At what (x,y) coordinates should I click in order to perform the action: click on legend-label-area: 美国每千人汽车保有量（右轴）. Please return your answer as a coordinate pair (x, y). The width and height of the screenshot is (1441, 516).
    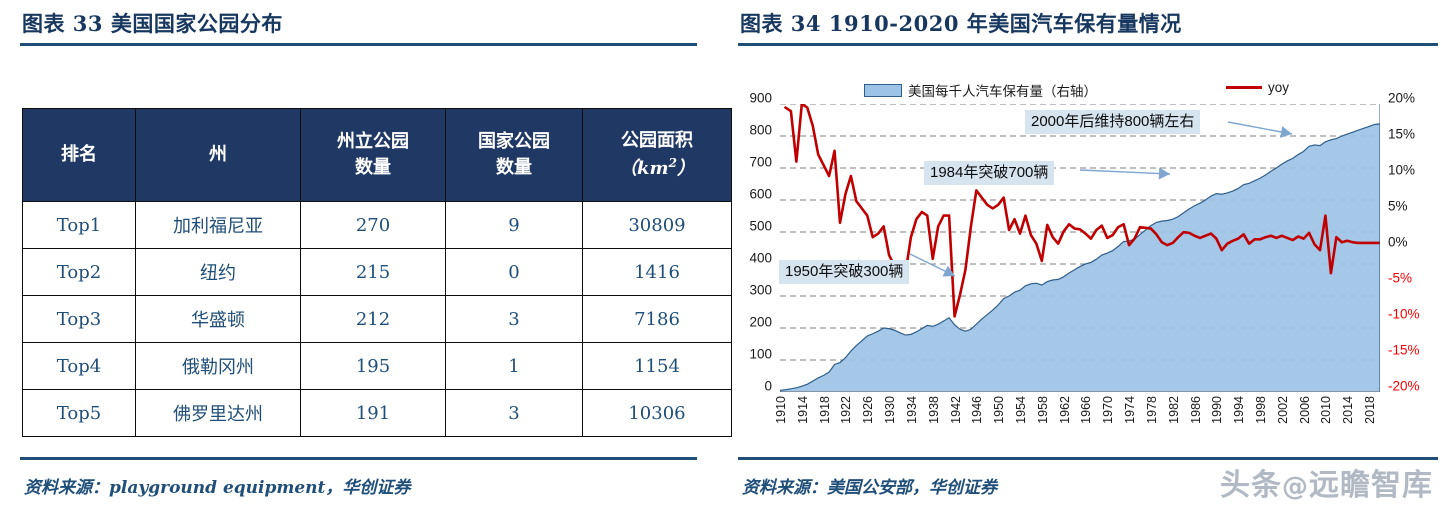
    Looking at the image, I should click on (1002, 91).